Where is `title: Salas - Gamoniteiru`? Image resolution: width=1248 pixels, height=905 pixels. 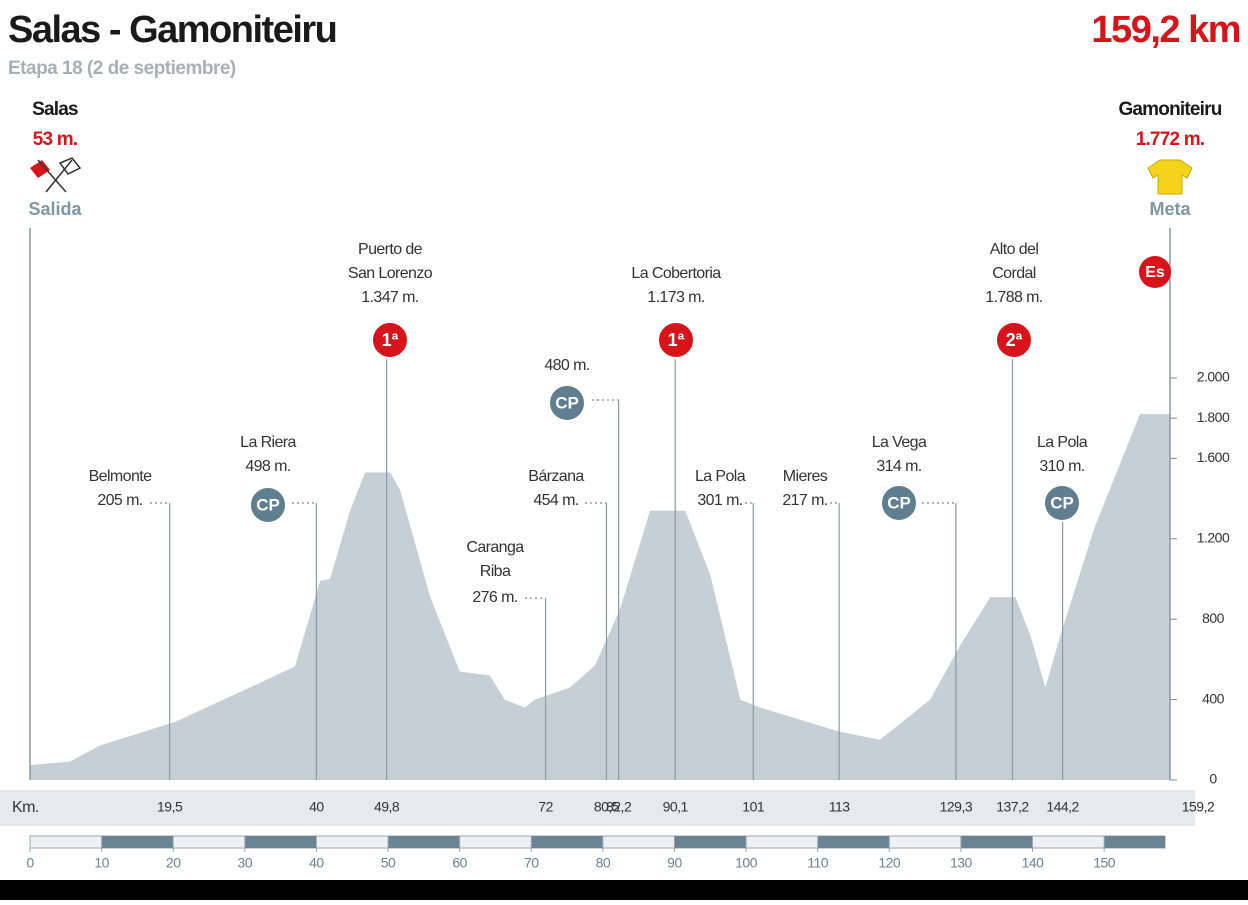
title: Salas - Gamoniteiru is located at coordinates (172, 30).